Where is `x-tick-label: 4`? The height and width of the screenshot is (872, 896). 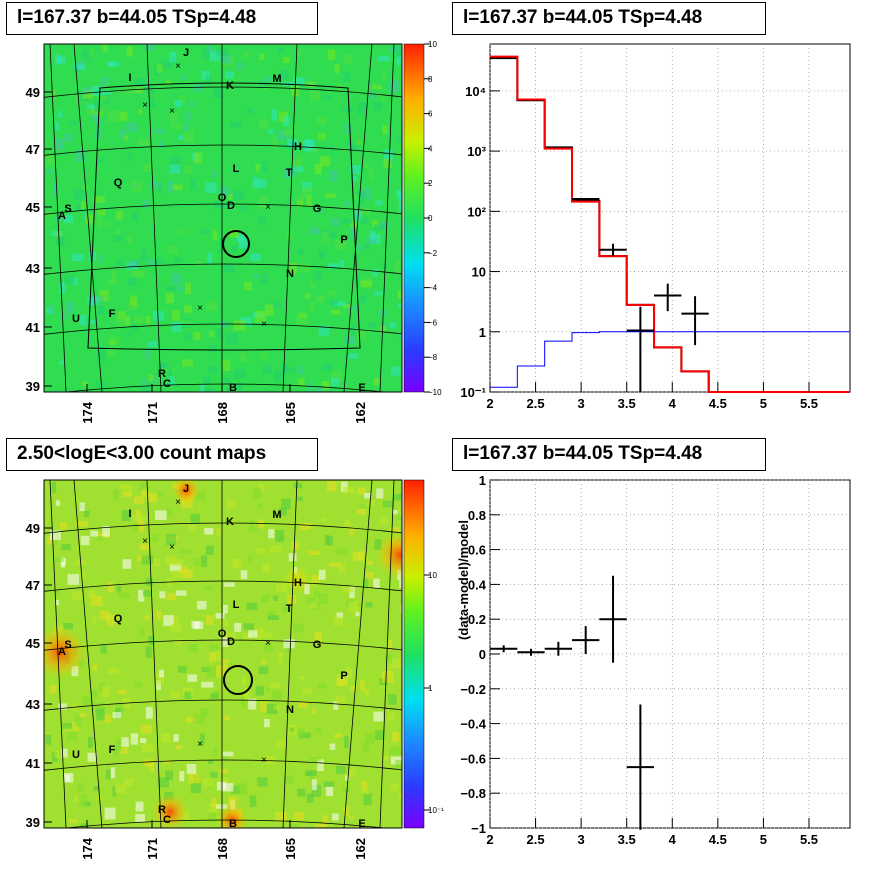
x-tick-label: 4 is located at coordinates (673, 403).